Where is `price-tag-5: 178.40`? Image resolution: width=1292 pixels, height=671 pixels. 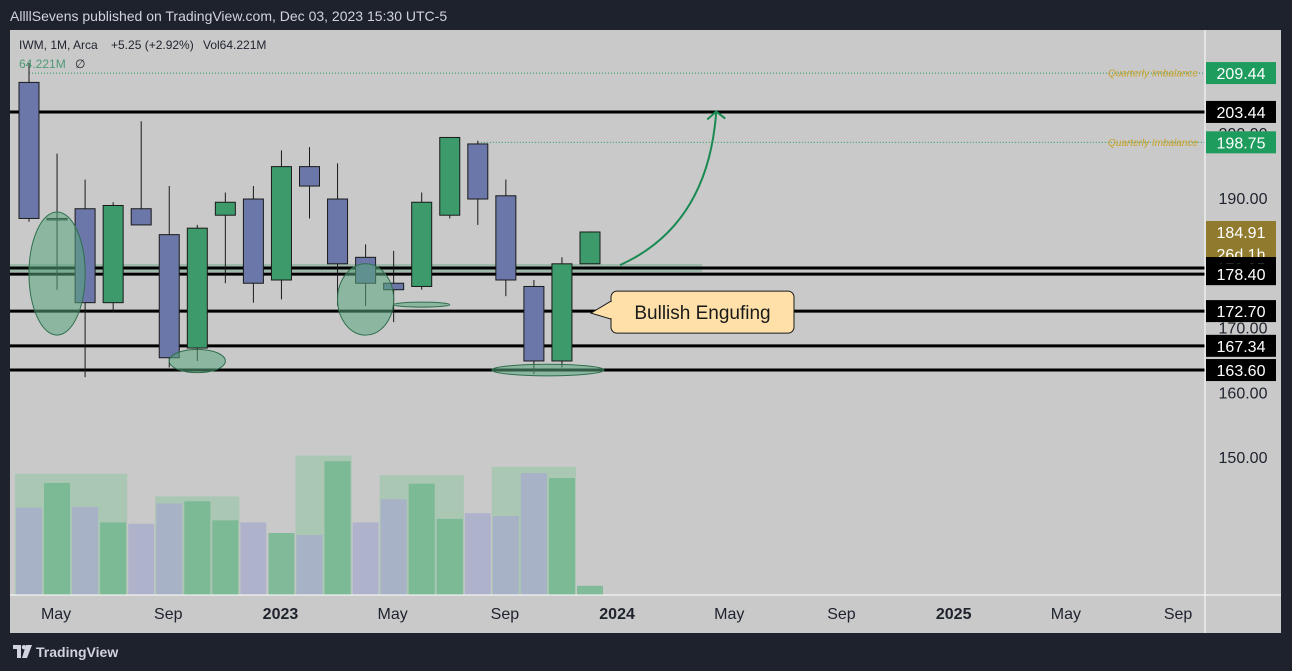
price-tag-5: 178.40 is located at coordinates (1241, 275).